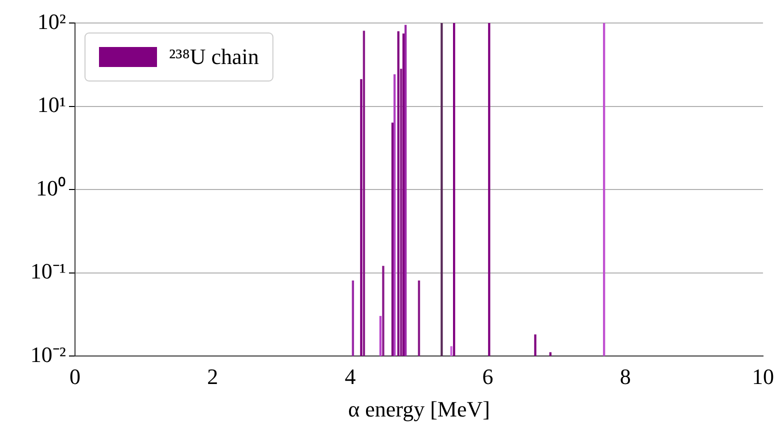 The height and width of the screenshot is (424, 778). I want to click on x-tick-label: 8, so click(625, 376).